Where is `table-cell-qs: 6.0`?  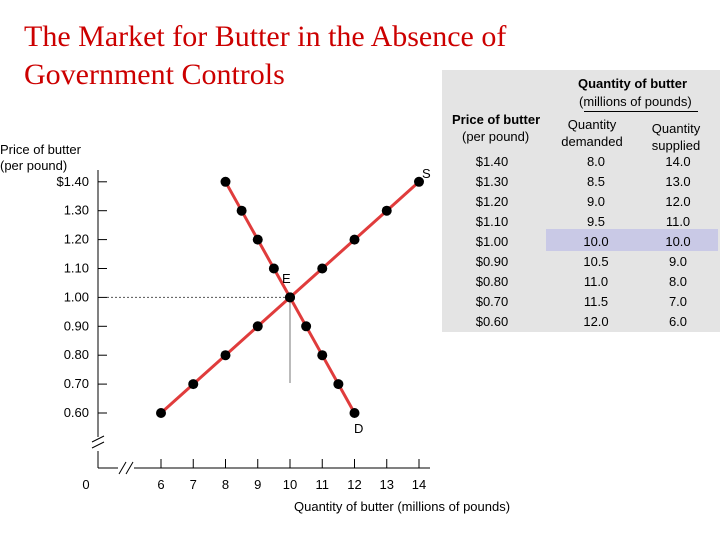
table-cell-qs: 6.0 is located at coordinates (678, 321).